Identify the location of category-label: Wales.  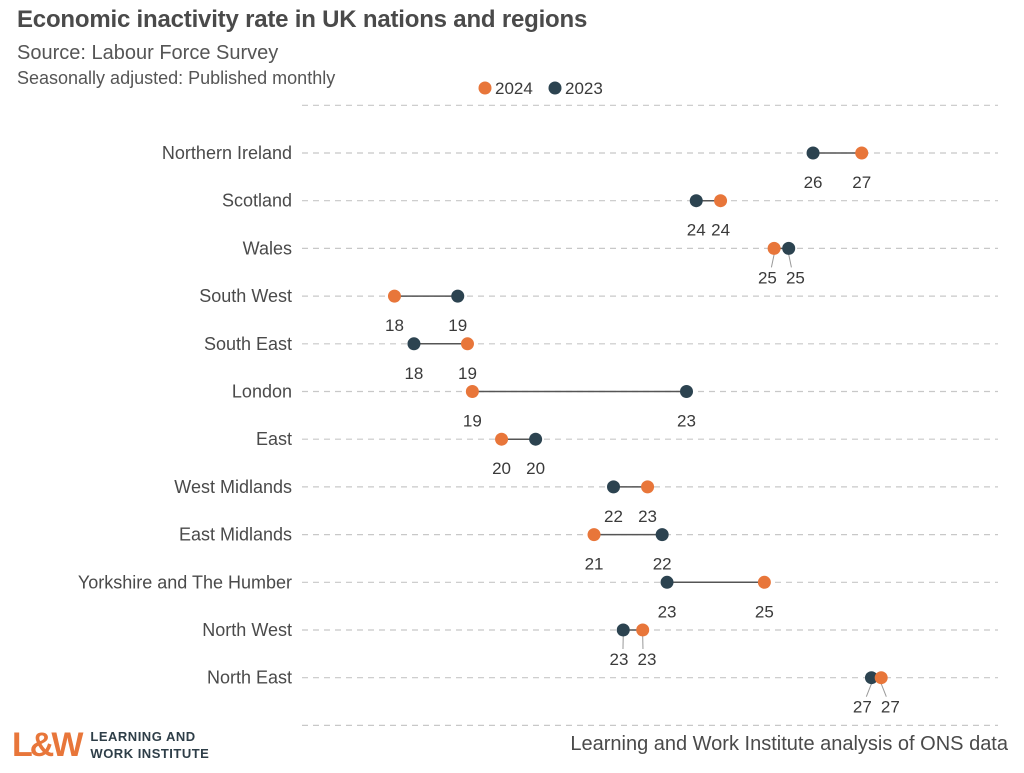
(267, 248).